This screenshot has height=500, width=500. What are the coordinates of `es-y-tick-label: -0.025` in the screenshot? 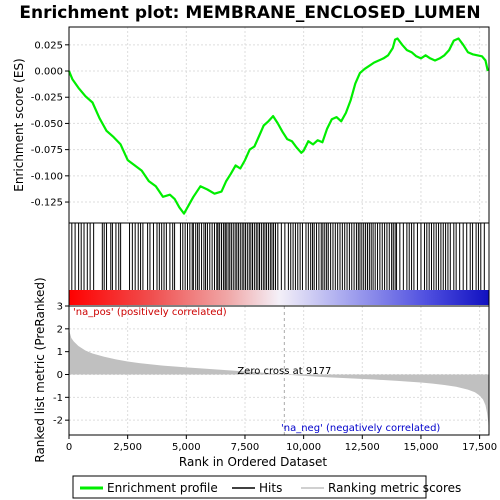 It's located at (47, 98).